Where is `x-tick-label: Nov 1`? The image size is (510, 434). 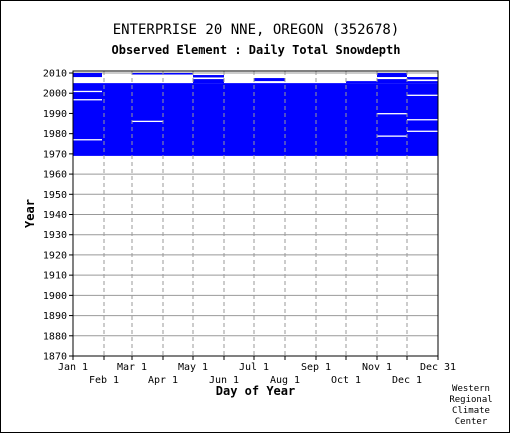
x-tick-label: Nov 1 is located at coordinates (377, 367).